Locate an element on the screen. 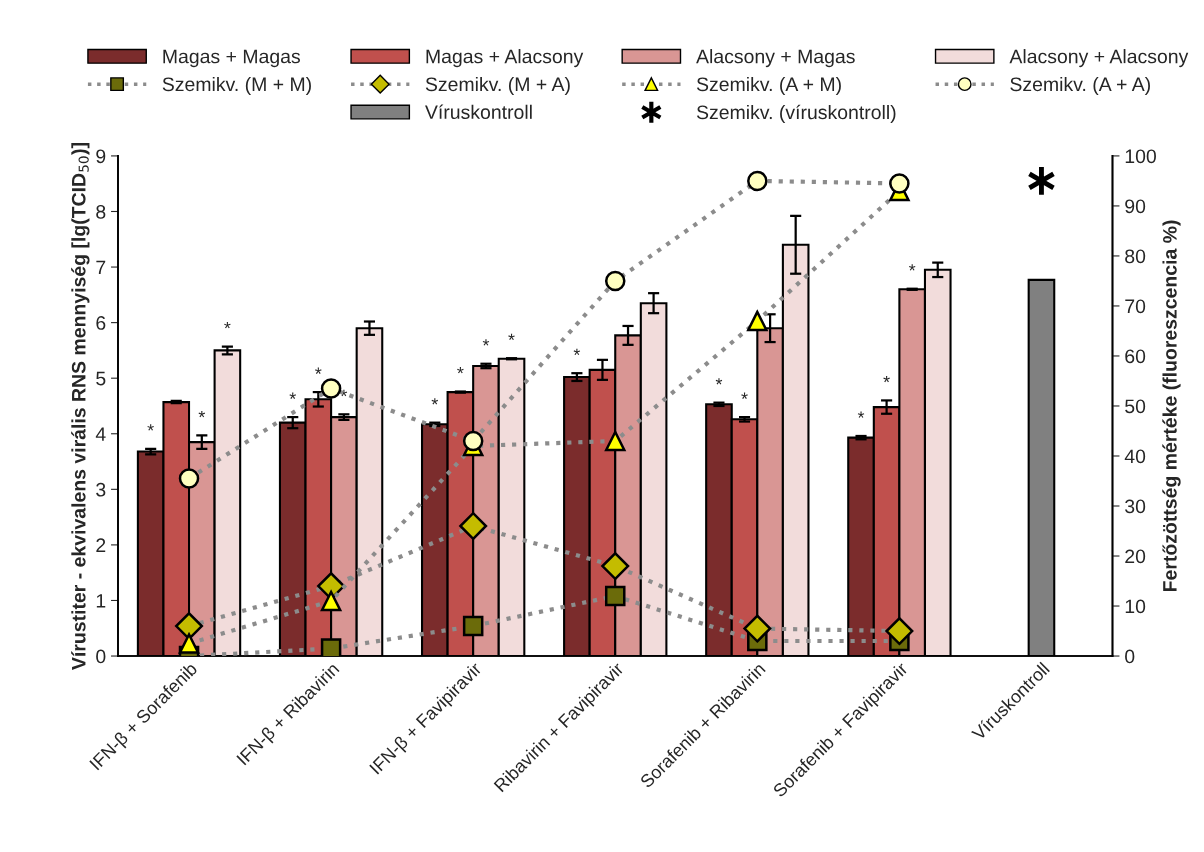 This screenshot has width=1204, height=852. legend-label: Szemikv. (víruskontroll) is located at coordinates (796, 114).